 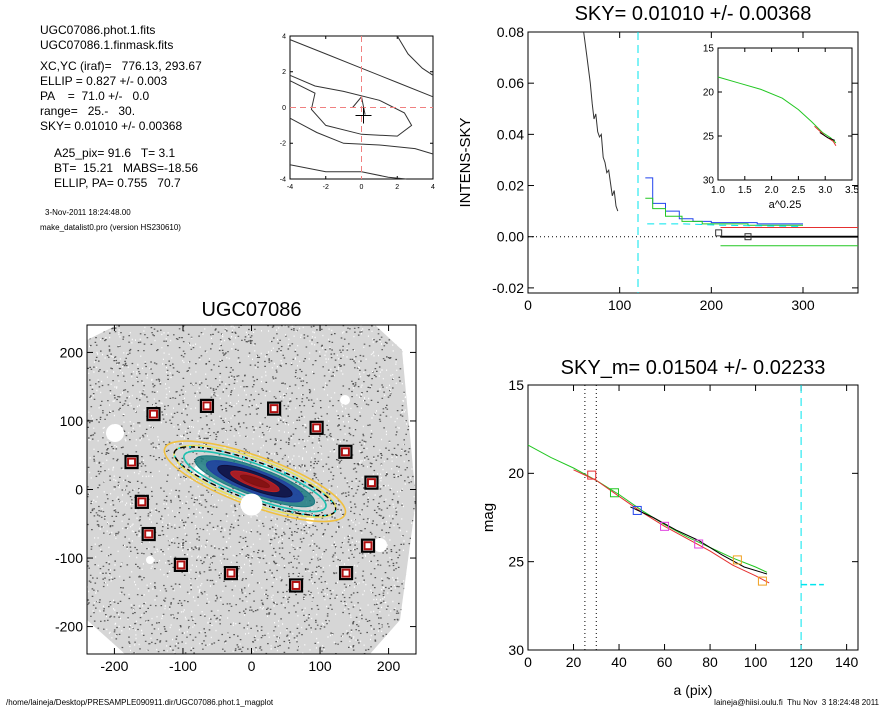 What do you see at coordinates (465, 162) in the screenshot?
I see `sky-ylabel: INTENS-SKY` at bounding box center [465, 162].